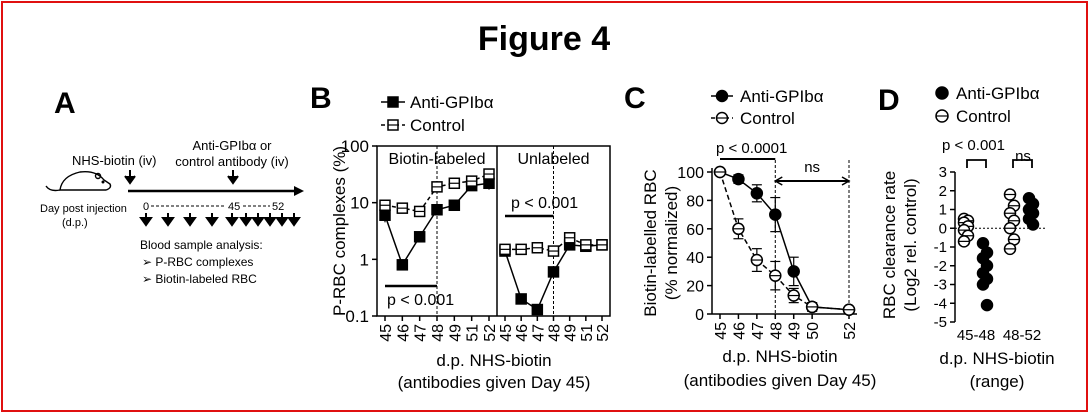 The image size is (1089, 413). What do you see at coordinates (146, 207) in the screenshot?
I see `tick-0: 0` at bounding box center [146, 207].